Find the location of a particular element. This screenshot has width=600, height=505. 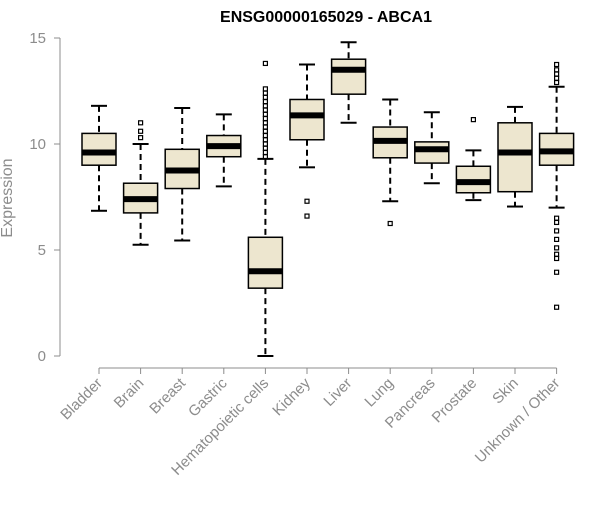

box-pancreas is located at coordinates (432, 148).